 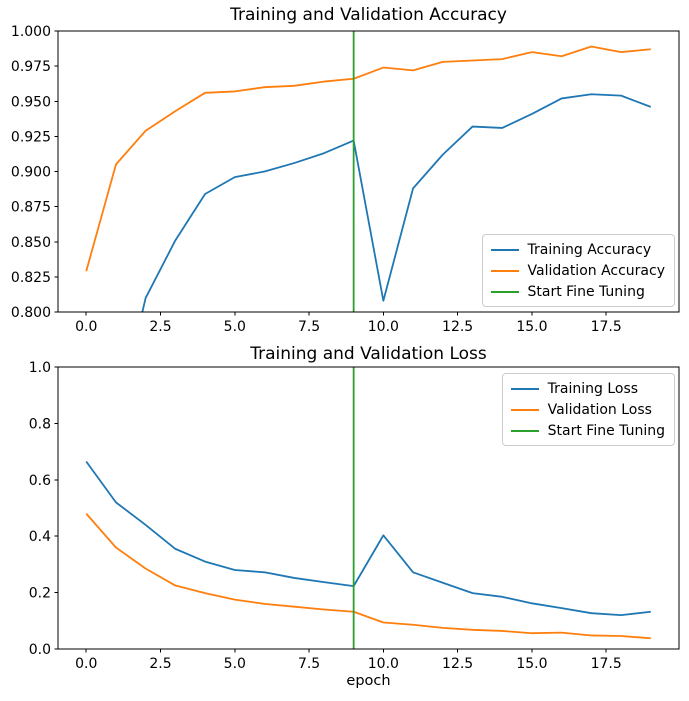 What do you see at coordinates (368, 15) in the screenshot?
I see `accuracy-chart-title: Training and Validation Accuracy` at bounding box center [368, 15].